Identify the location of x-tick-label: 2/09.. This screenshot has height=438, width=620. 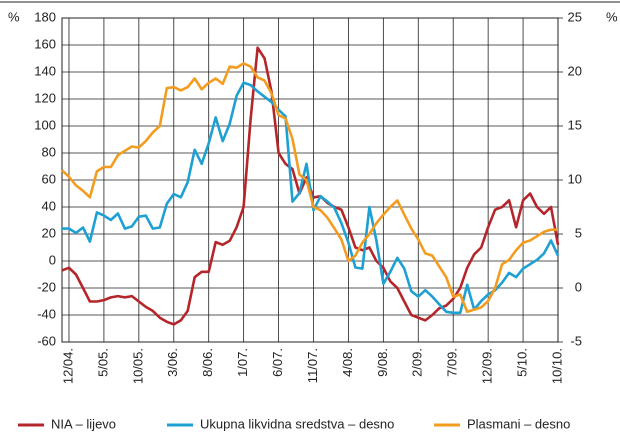
(417, 362).